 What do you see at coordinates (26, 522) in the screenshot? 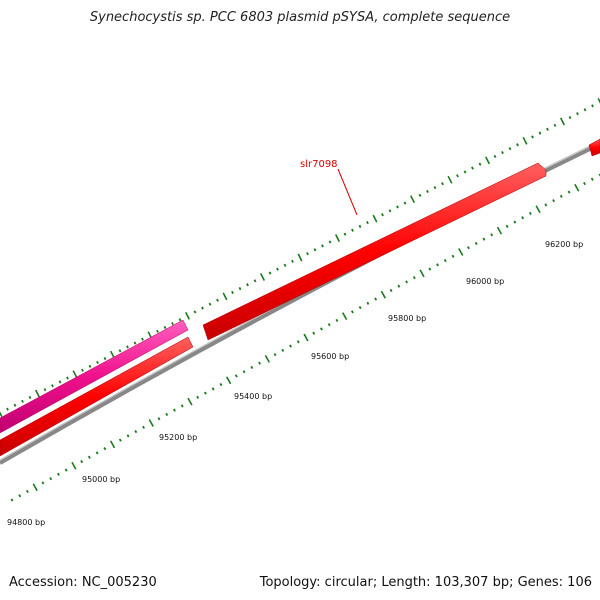
I see `tick-label: 94800 bp` at bounding box center [26, 522].